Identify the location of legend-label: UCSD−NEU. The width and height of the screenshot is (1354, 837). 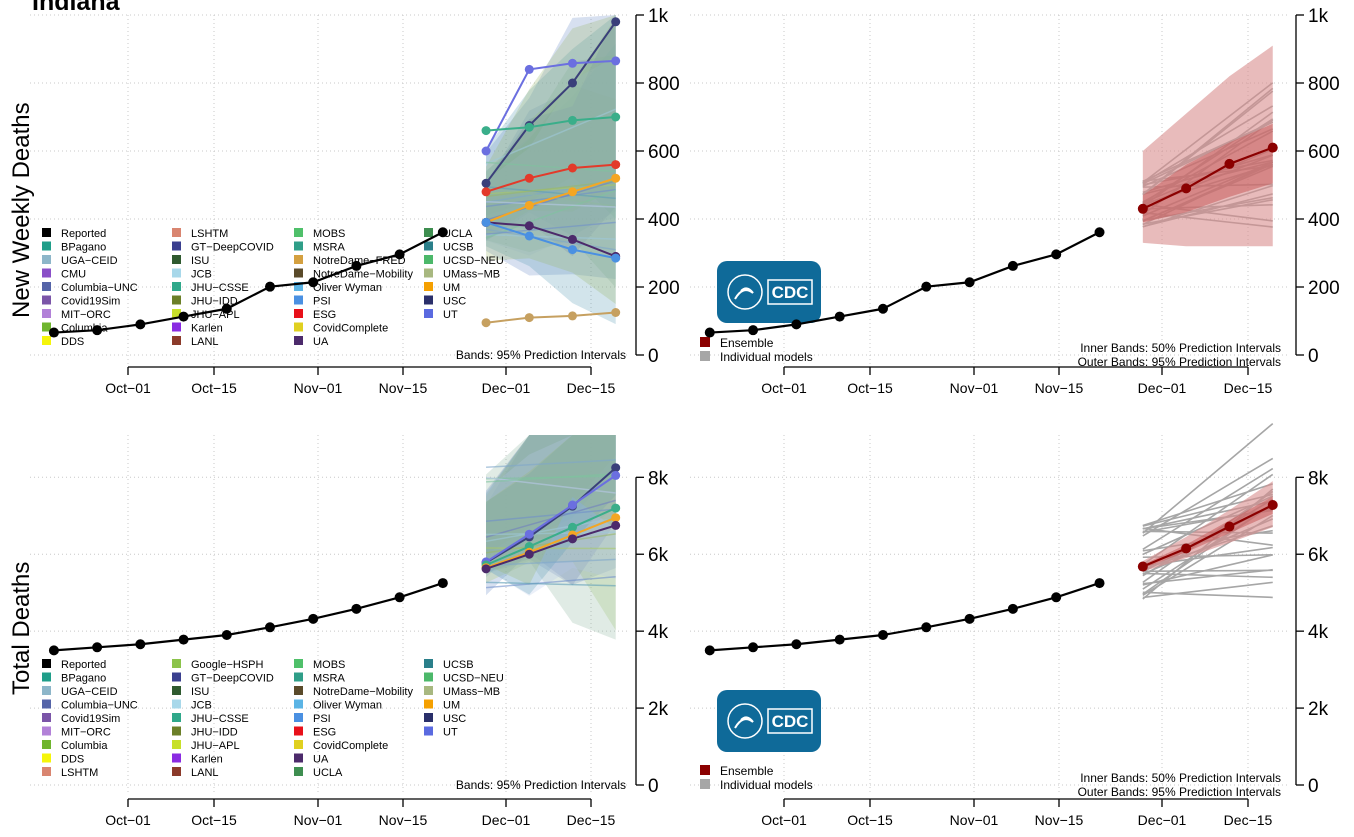
(473, 261).